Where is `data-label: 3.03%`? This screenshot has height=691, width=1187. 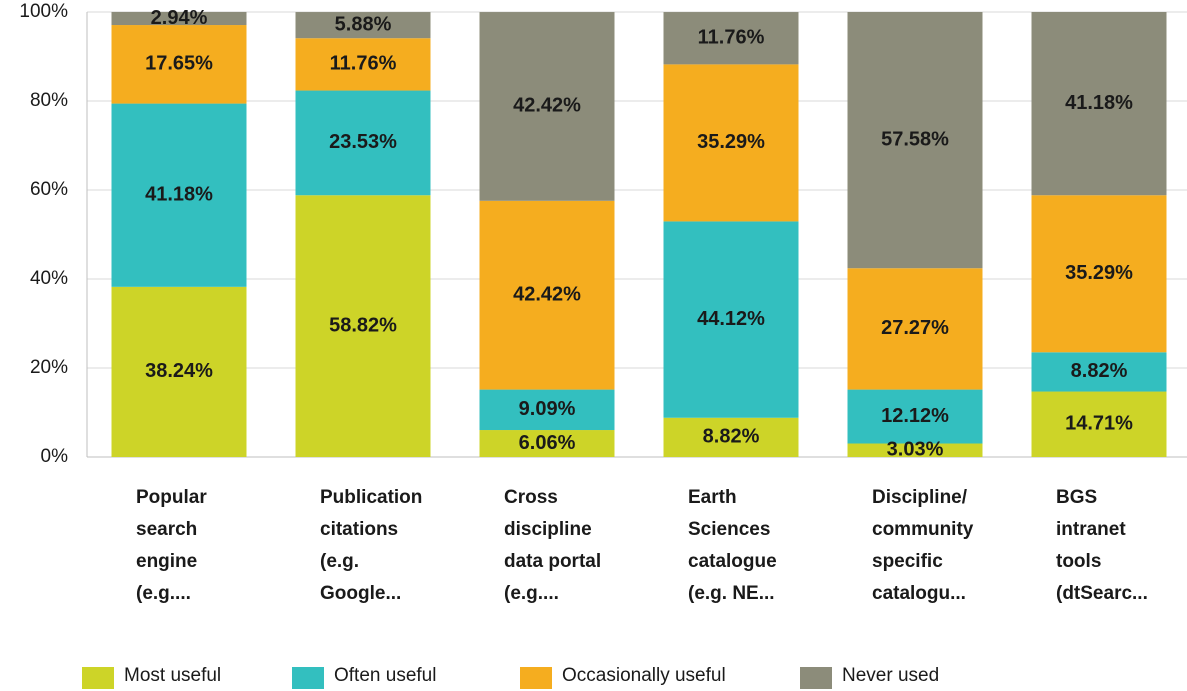
data-label: 3.03% is located at coordinates (915, 450).